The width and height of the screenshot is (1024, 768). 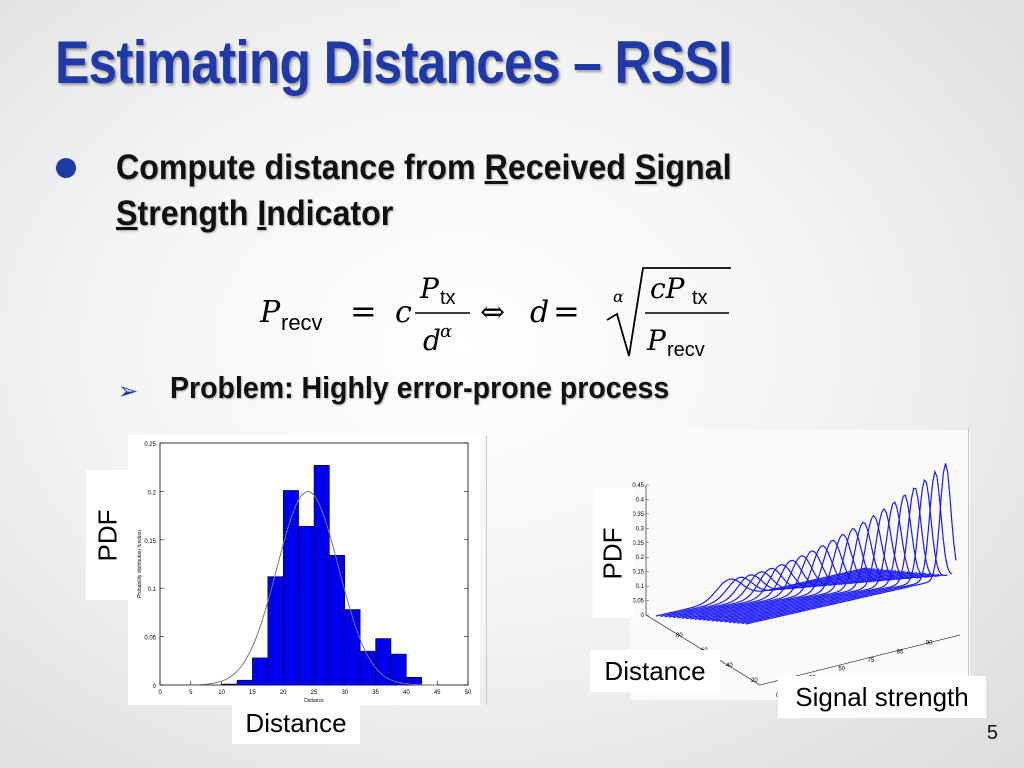 I want to click on formula-root-index: α, so click(x=618, y=296).